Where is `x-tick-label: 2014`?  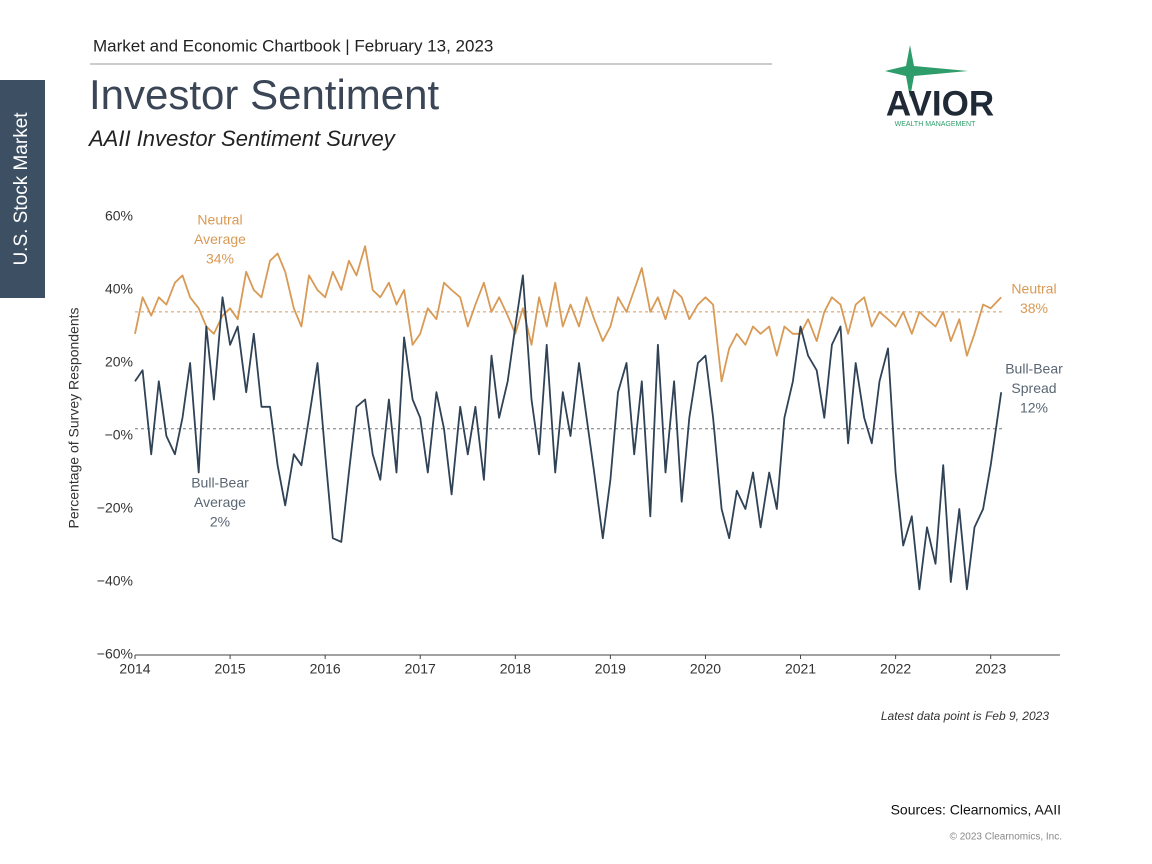
x-tick-label: 2014 is located at coordinates (134, 669).